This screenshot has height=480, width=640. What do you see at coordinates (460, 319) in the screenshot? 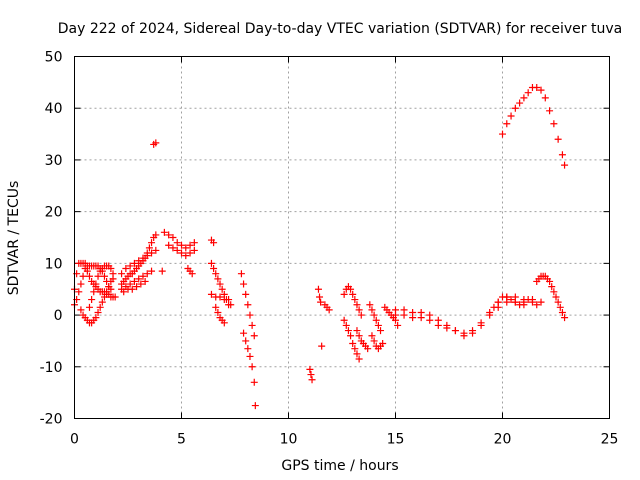
I see `series-arc-h2` at bounding box center [460, 319].